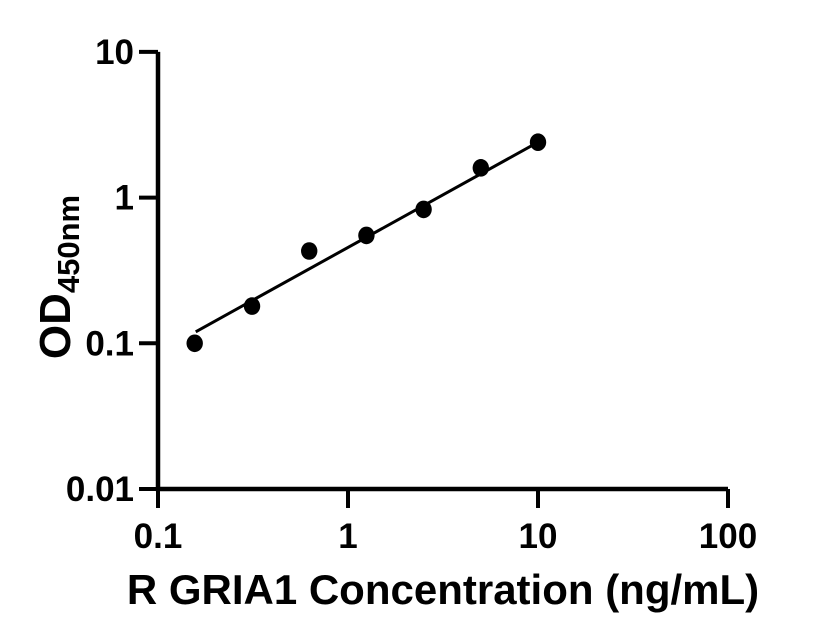  Describe the element at coordinates (443, 589) in the screenshot. I see `x-axis-title: R GRIA1 Concentration (ng/mL)` at that location.